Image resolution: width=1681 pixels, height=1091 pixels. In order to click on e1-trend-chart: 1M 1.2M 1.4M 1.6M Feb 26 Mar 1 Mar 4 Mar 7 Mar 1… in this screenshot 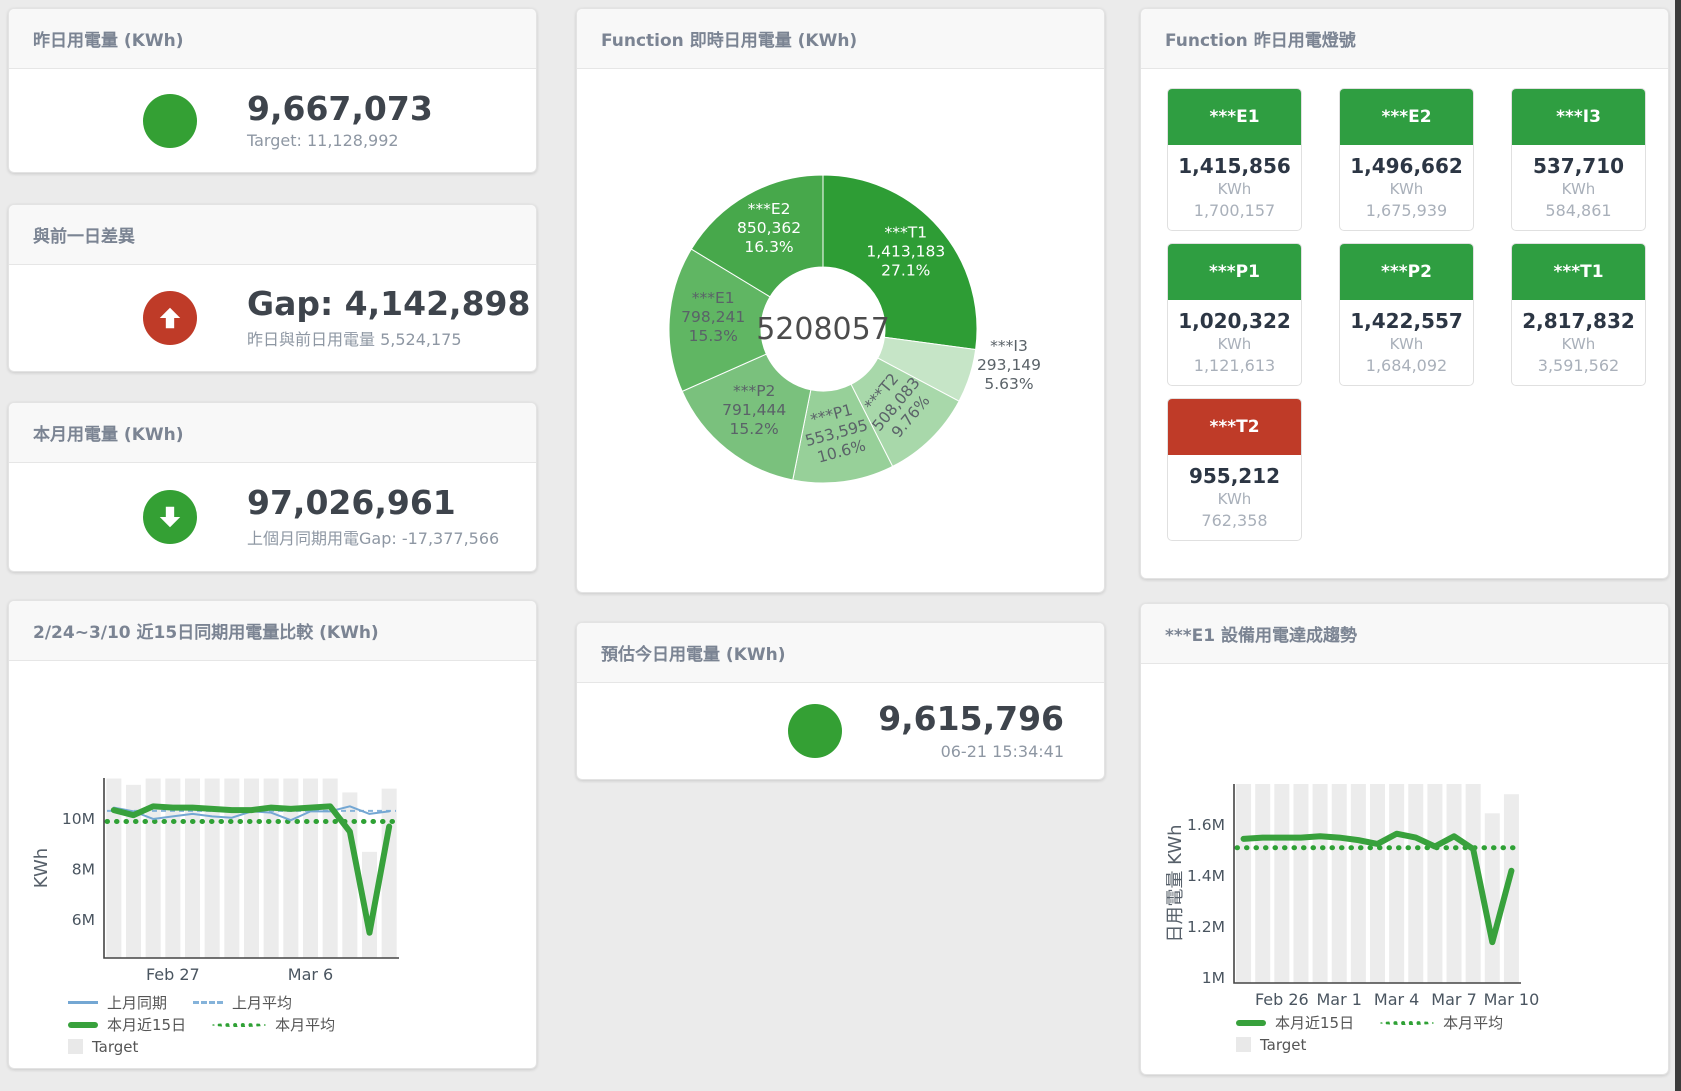, I will do `click(1405, 859)`.